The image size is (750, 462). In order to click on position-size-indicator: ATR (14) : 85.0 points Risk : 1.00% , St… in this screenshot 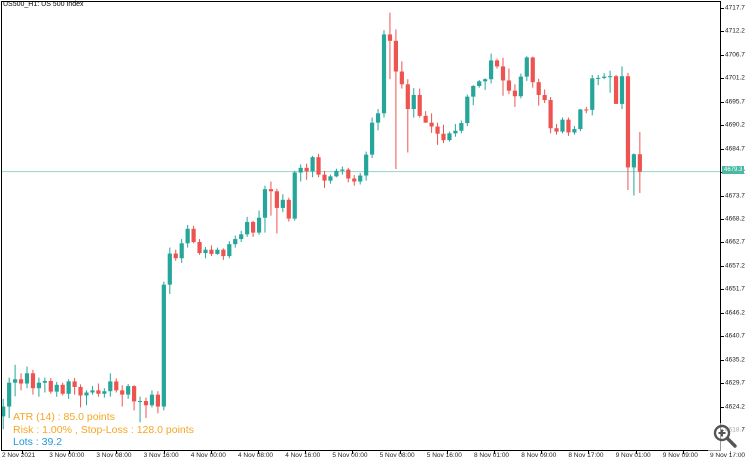, I will do `click(103, 430)`.